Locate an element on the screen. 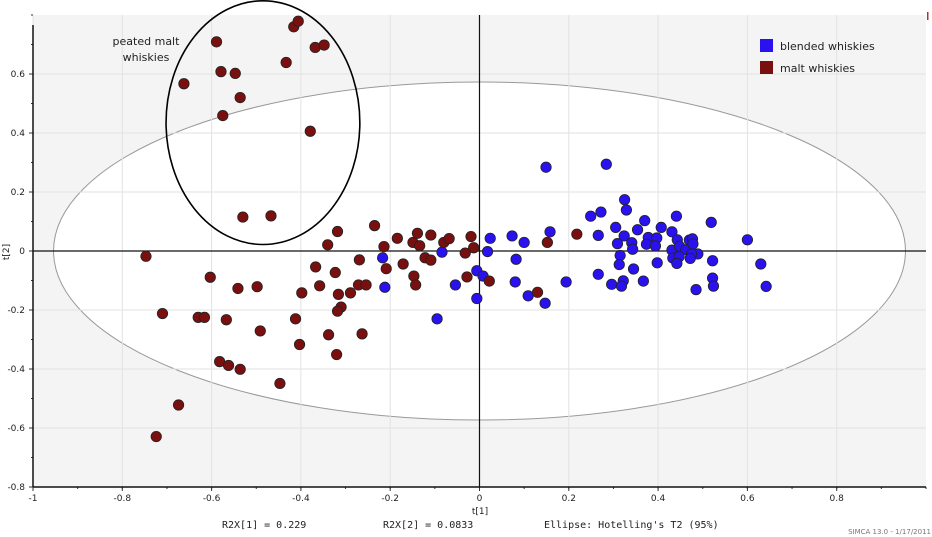 This screenshot has width=932, height=537. y-tick-label: 0.6 is located at coordinates (18, 75).